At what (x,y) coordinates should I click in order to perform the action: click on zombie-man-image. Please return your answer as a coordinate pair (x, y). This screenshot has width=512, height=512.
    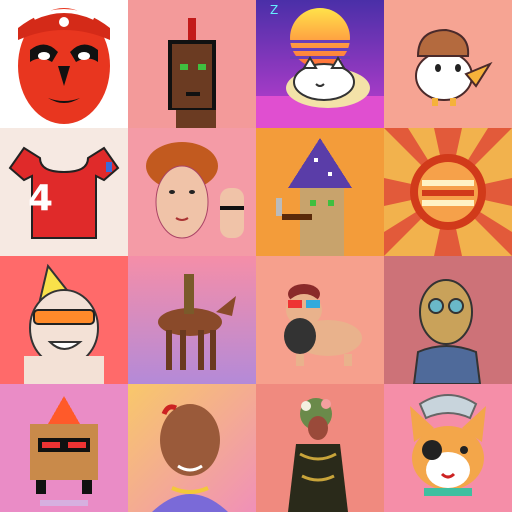
    Looking at the image, I should click on (448, 320).